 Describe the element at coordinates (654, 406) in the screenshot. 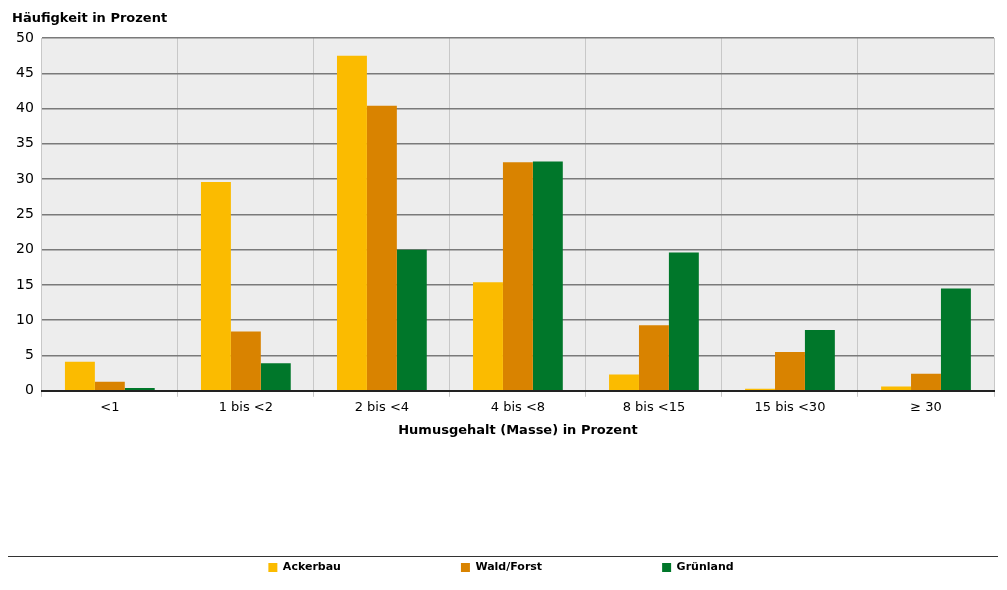

I see `x-tick-label: 8 bis <15` at that location.